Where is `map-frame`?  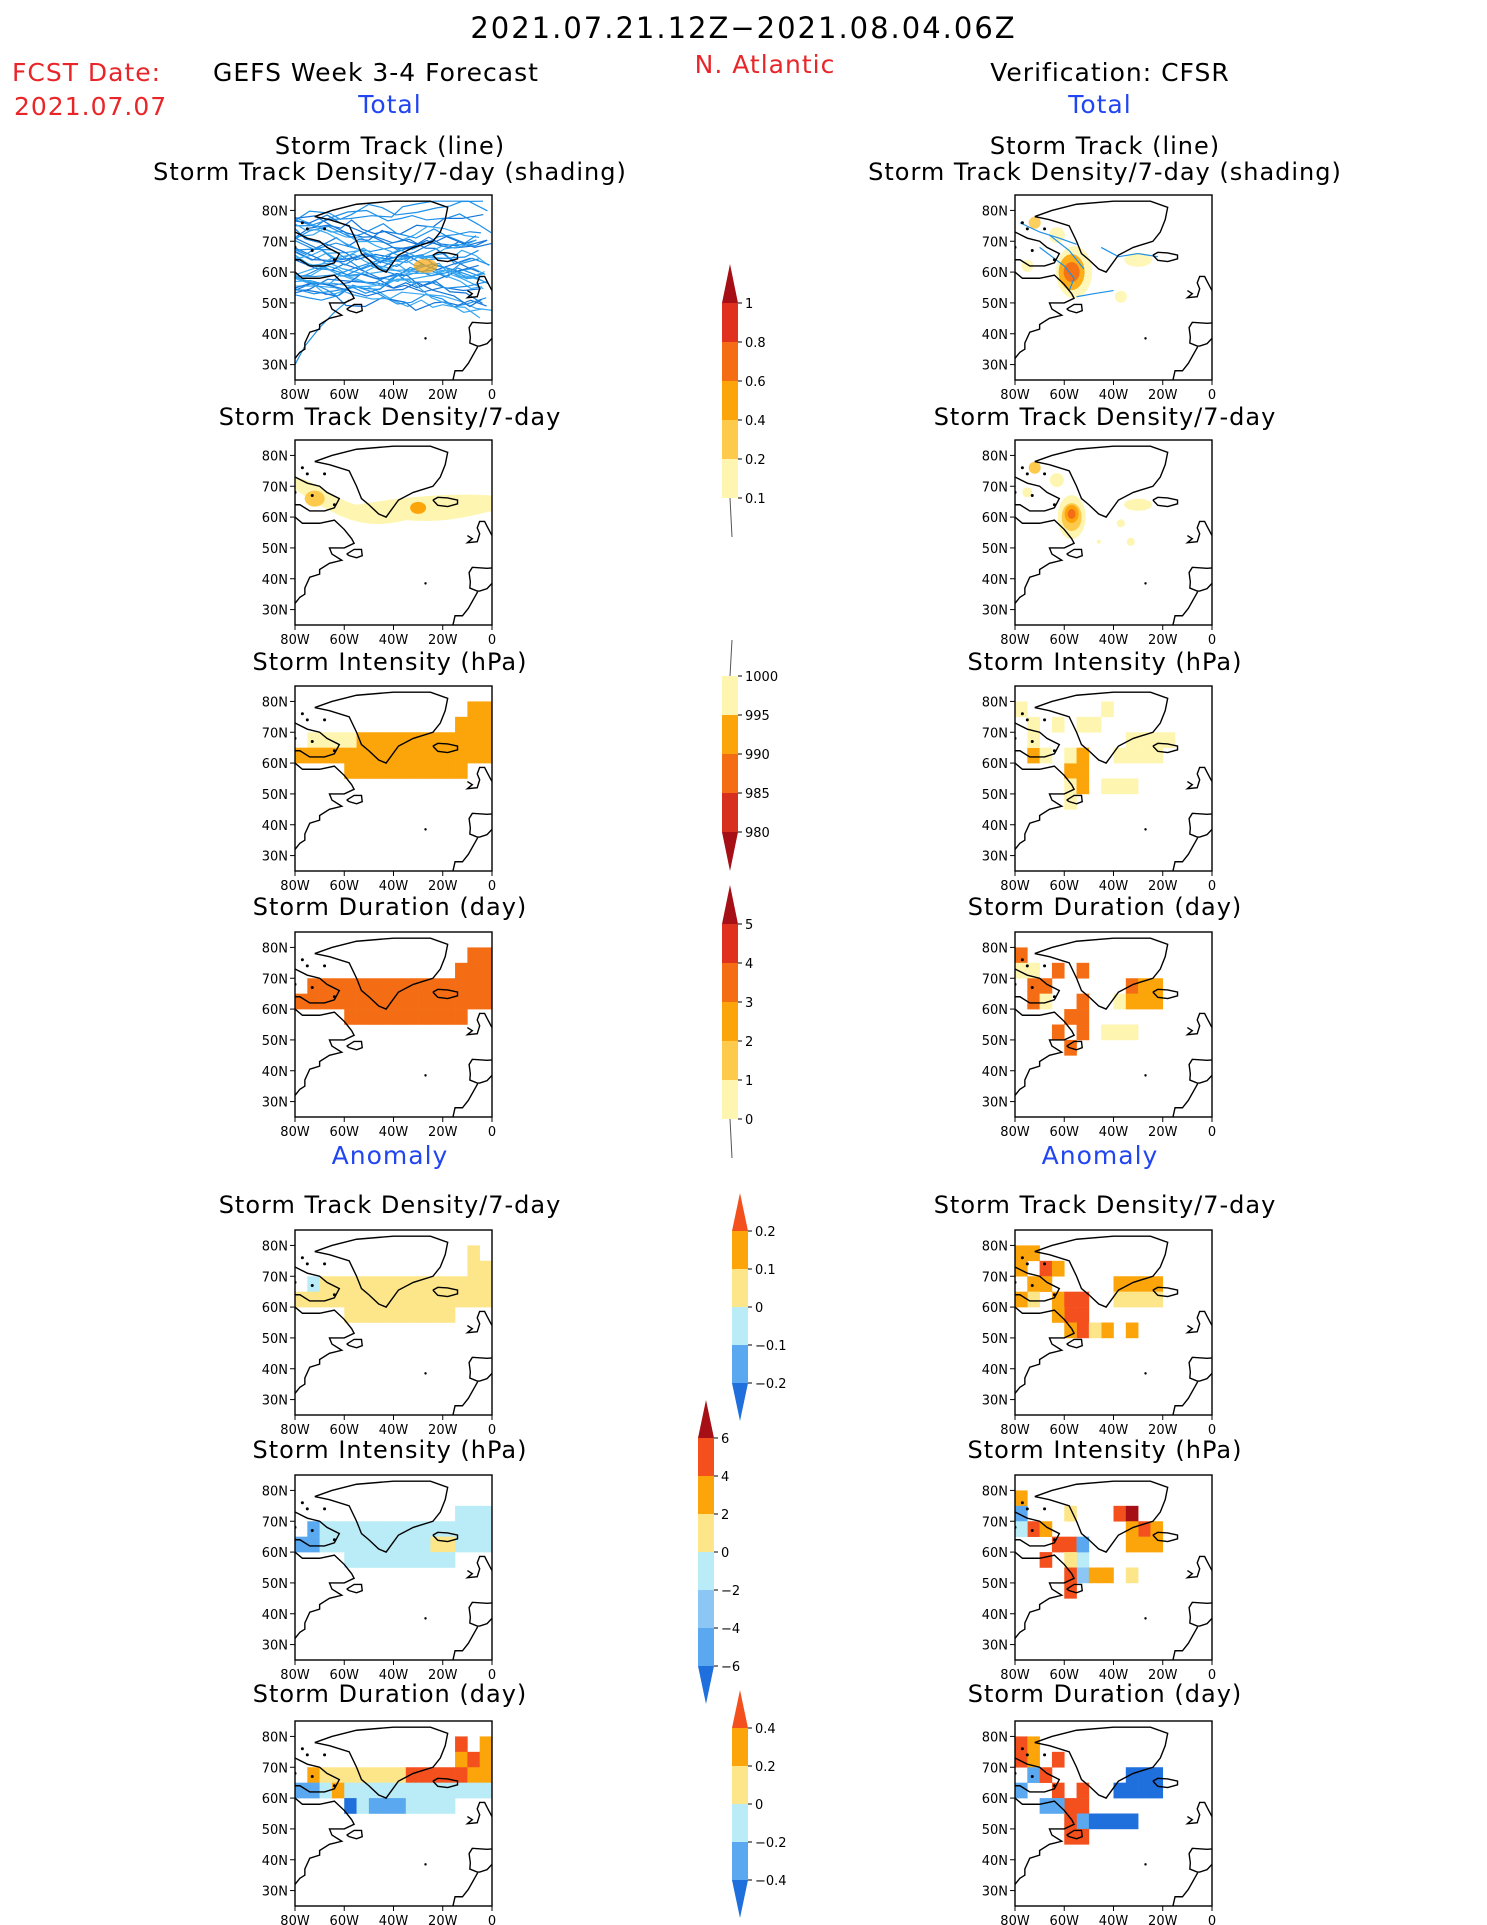 map-frame is located at coordinates (1113, 532).